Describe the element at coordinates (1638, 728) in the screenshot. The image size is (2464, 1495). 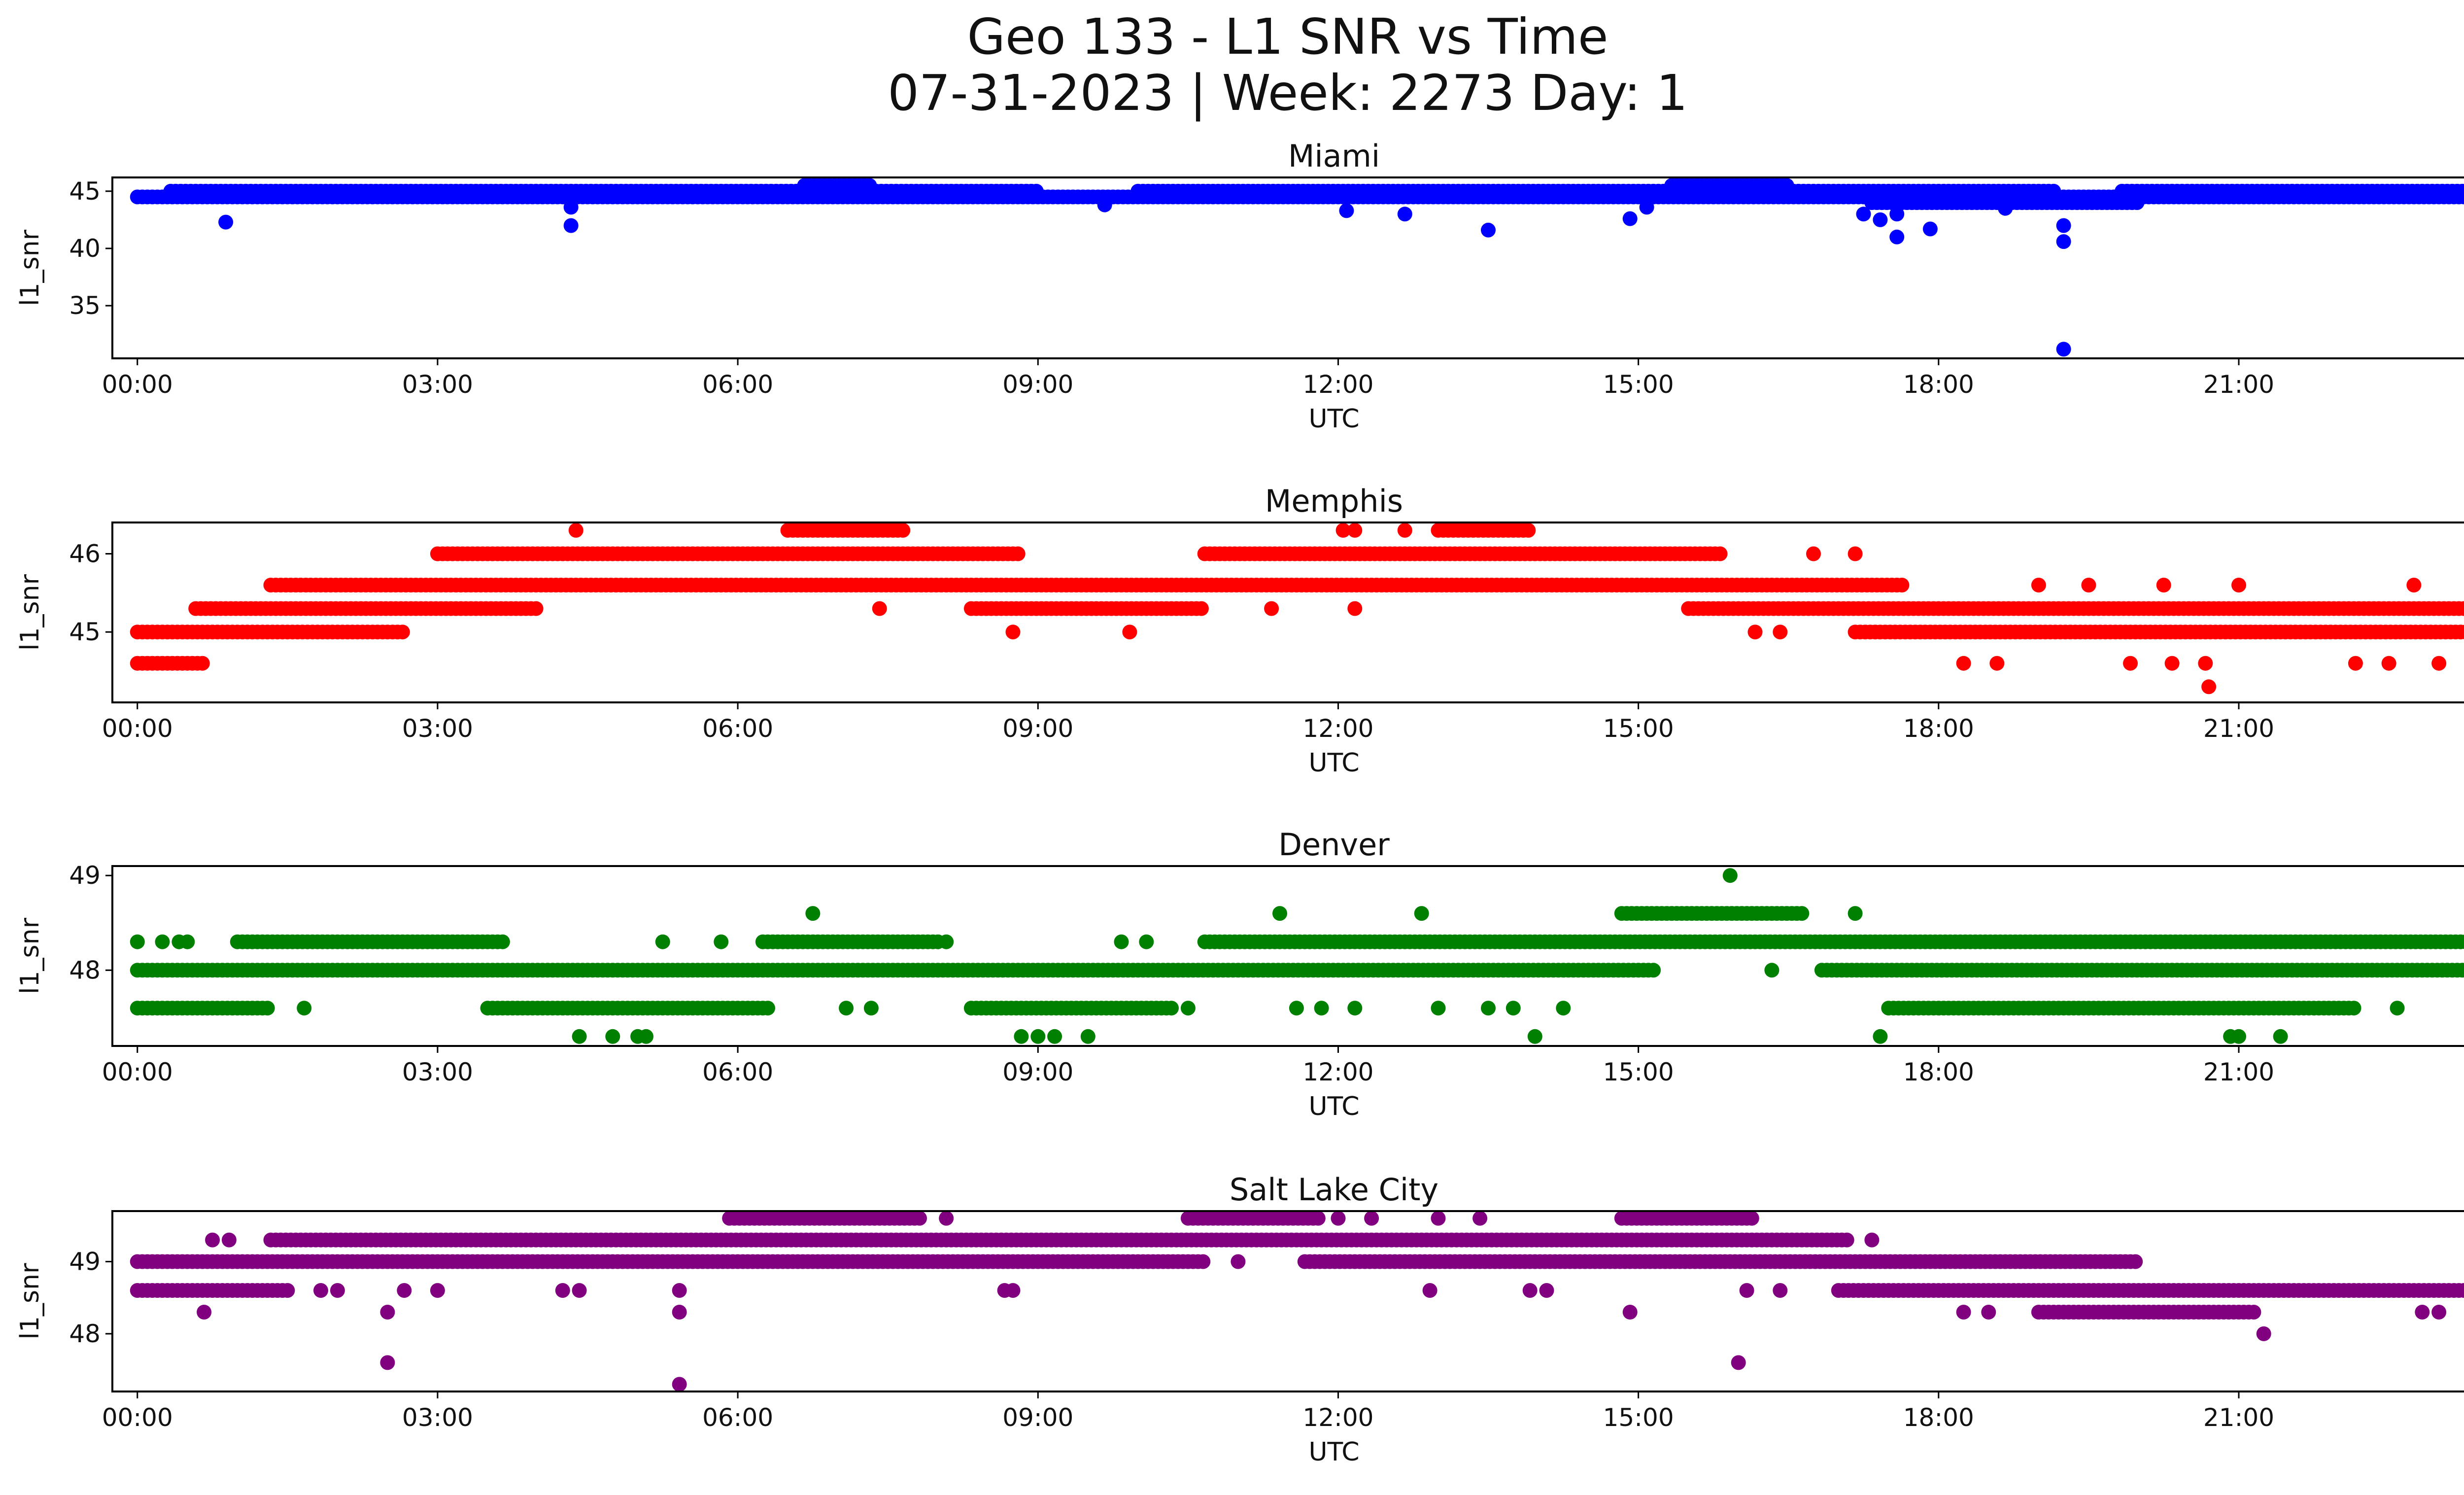
I see `x-tick-label: 15:00` at that location.